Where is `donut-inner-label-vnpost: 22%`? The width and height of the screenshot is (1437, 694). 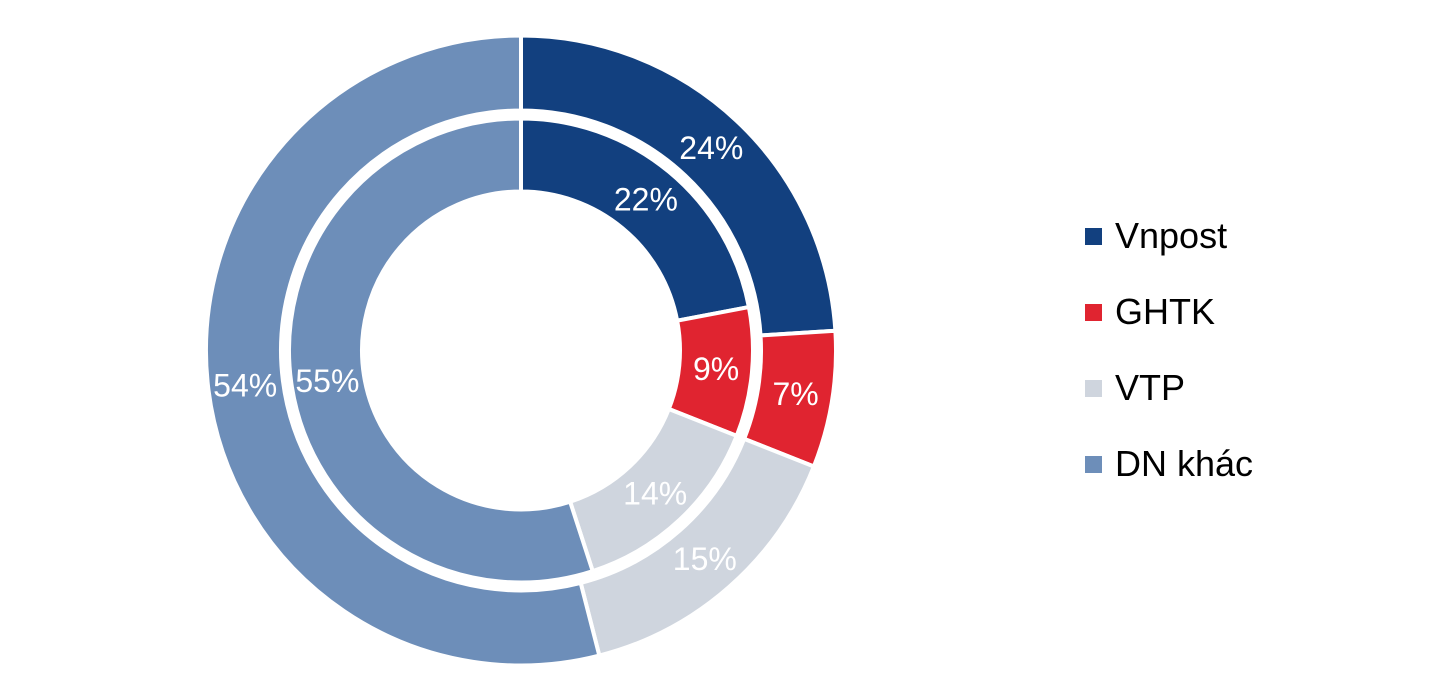
donut-inner-label-vnpost: 22% is located at coordinates (646, 200).